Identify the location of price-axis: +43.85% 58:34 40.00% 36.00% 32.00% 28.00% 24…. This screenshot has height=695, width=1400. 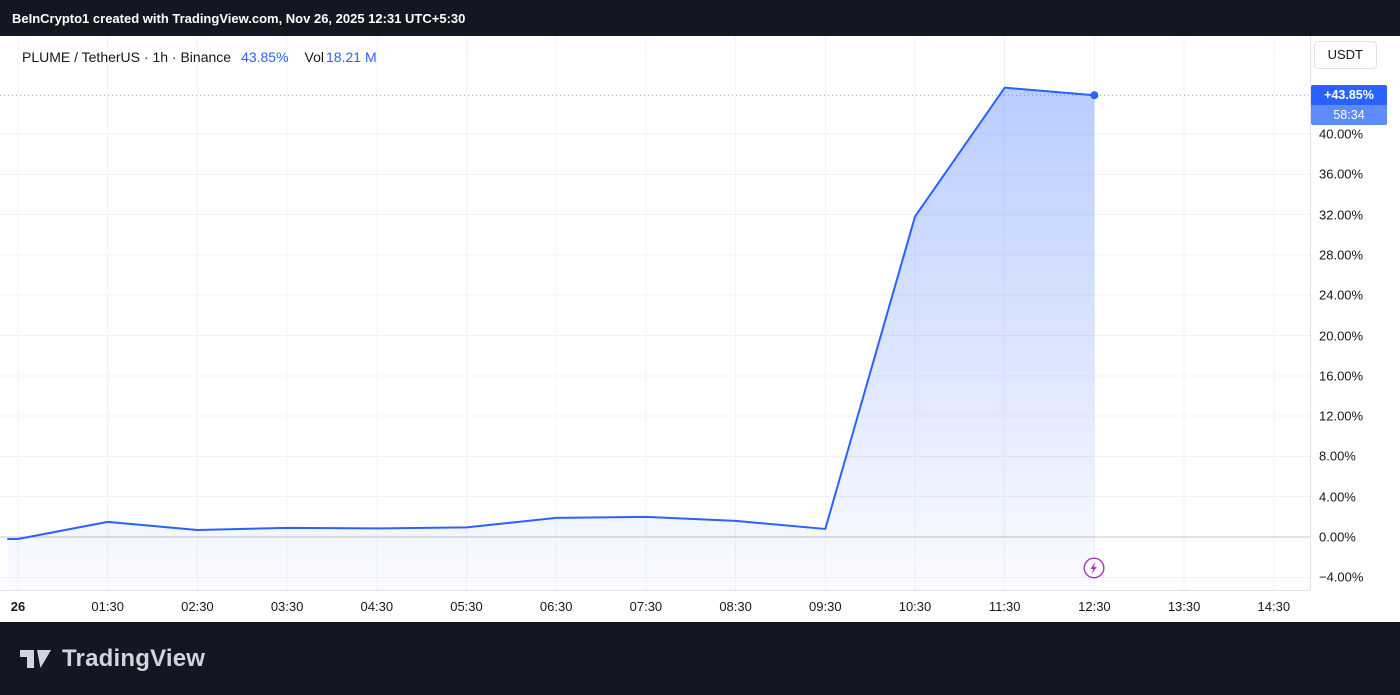
(1355, 313).